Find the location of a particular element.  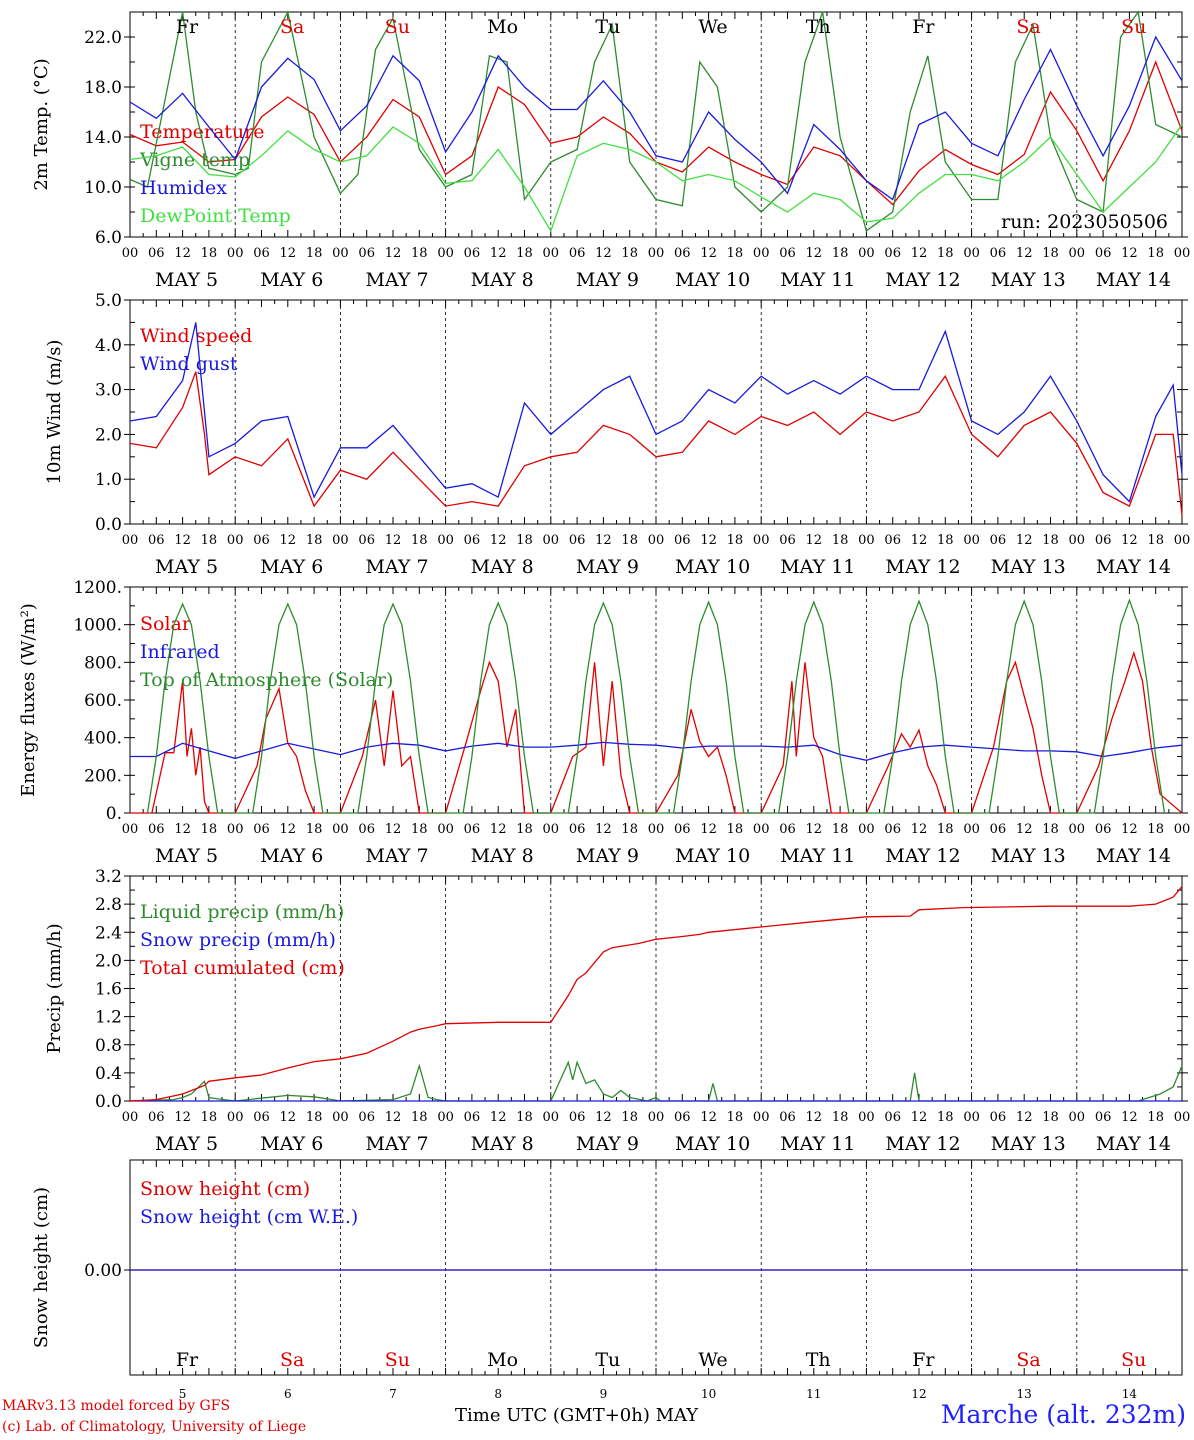

legend-entry: Total cumulated (cm) is located at coordinates (242, 968).